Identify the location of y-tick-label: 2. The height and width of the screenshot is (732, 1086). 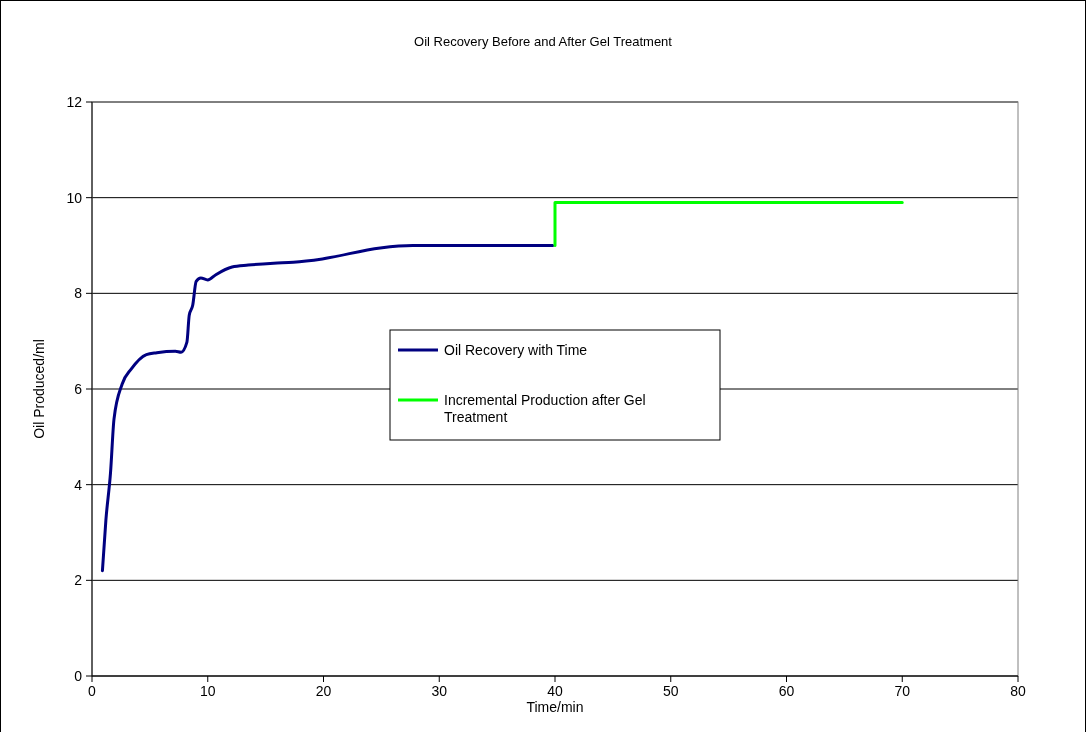
(78, 580).